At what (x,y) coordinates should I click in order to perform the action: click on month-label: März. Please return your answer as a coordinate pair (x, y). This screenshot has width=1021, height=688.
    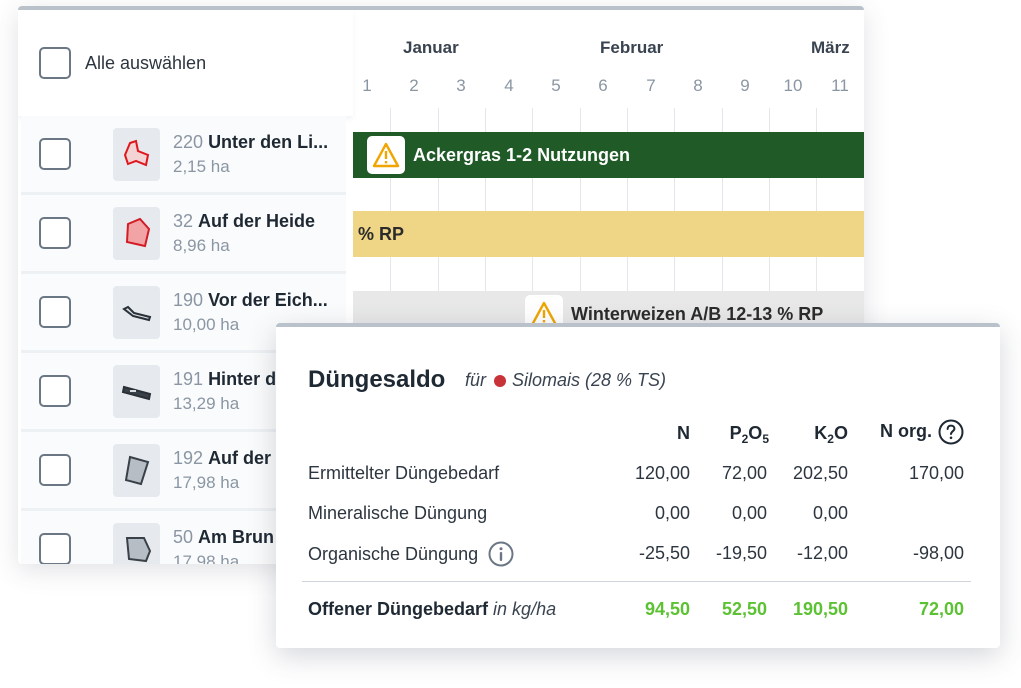
    Looking at the image, I should click on (830, 47).